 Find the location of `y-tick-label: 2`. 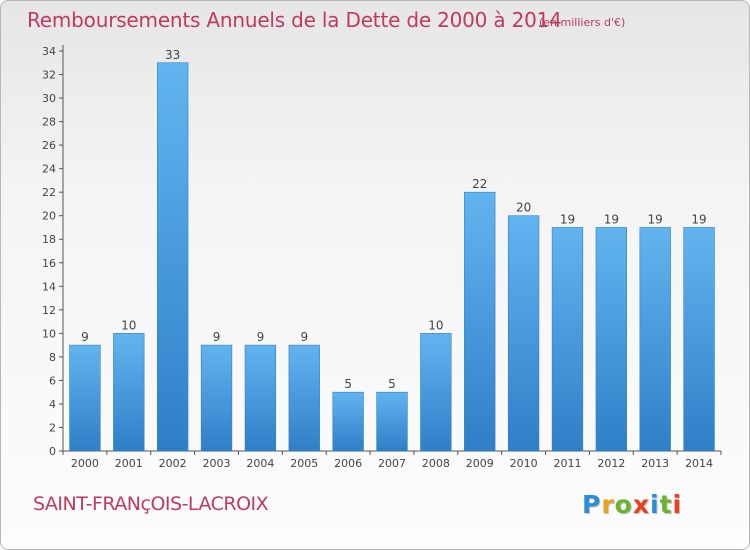

y-tick-label: 2 is located at coordinates (52, 427).